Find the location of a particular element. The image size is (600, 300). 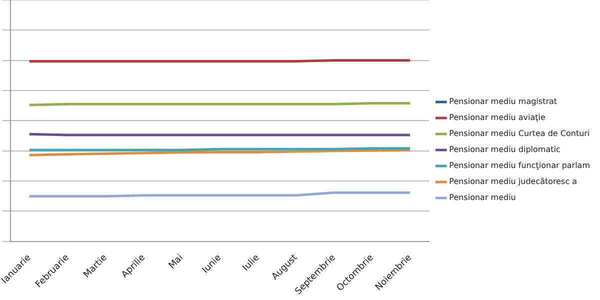

x-tick-label: Mai is located at coordinates (176, 262).